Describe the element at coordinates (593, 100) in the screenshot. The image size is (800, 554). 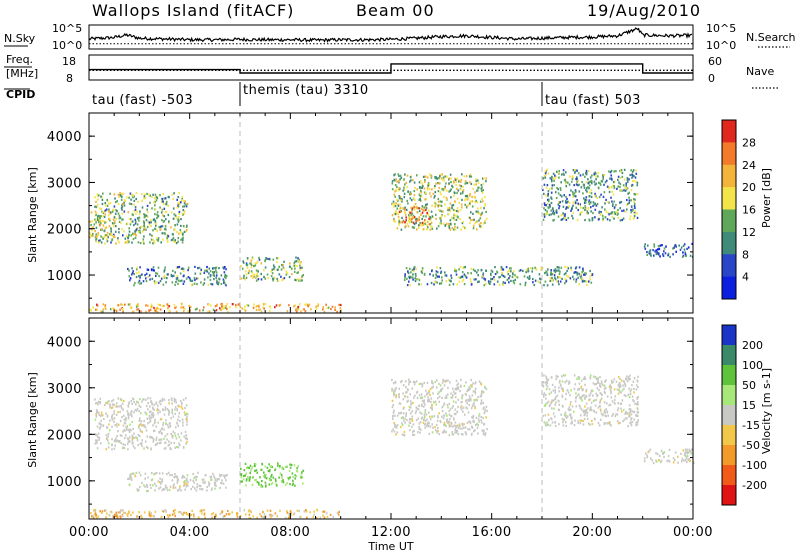
I see `cpid-segment-tau-fast: tau (fast) 503` at that location.